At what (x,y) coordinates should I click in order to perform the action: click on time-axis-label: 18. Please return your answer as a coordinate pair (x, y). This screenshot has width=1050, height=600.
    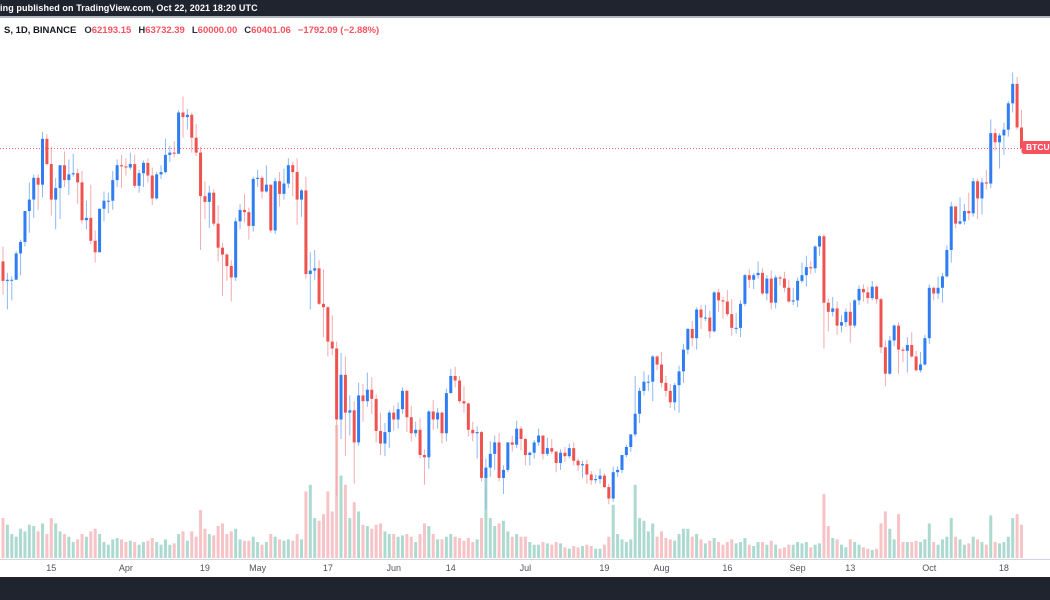
    Looking at the image, I should click on (1003, 568).